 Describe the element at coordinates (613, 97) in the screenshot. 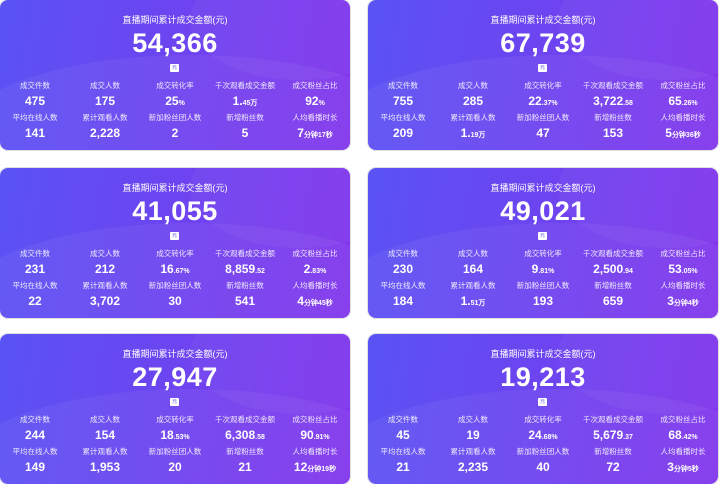

I see `stat-cell: 千次观看成交金额 3,722.58` at that location.